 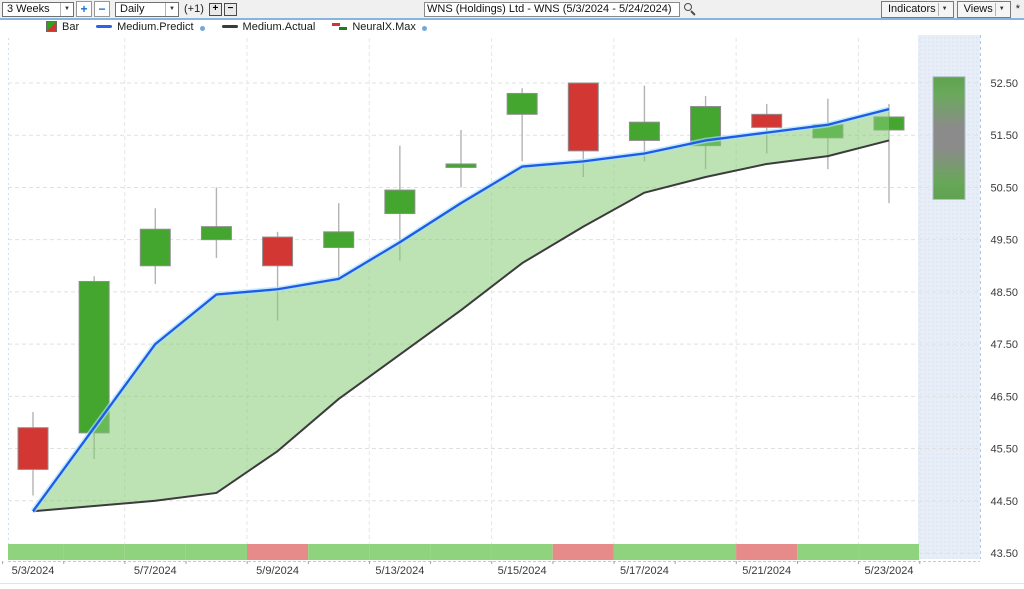 I want to click on x-tick-label: 5/7/2024, so click(x=155, y=571).